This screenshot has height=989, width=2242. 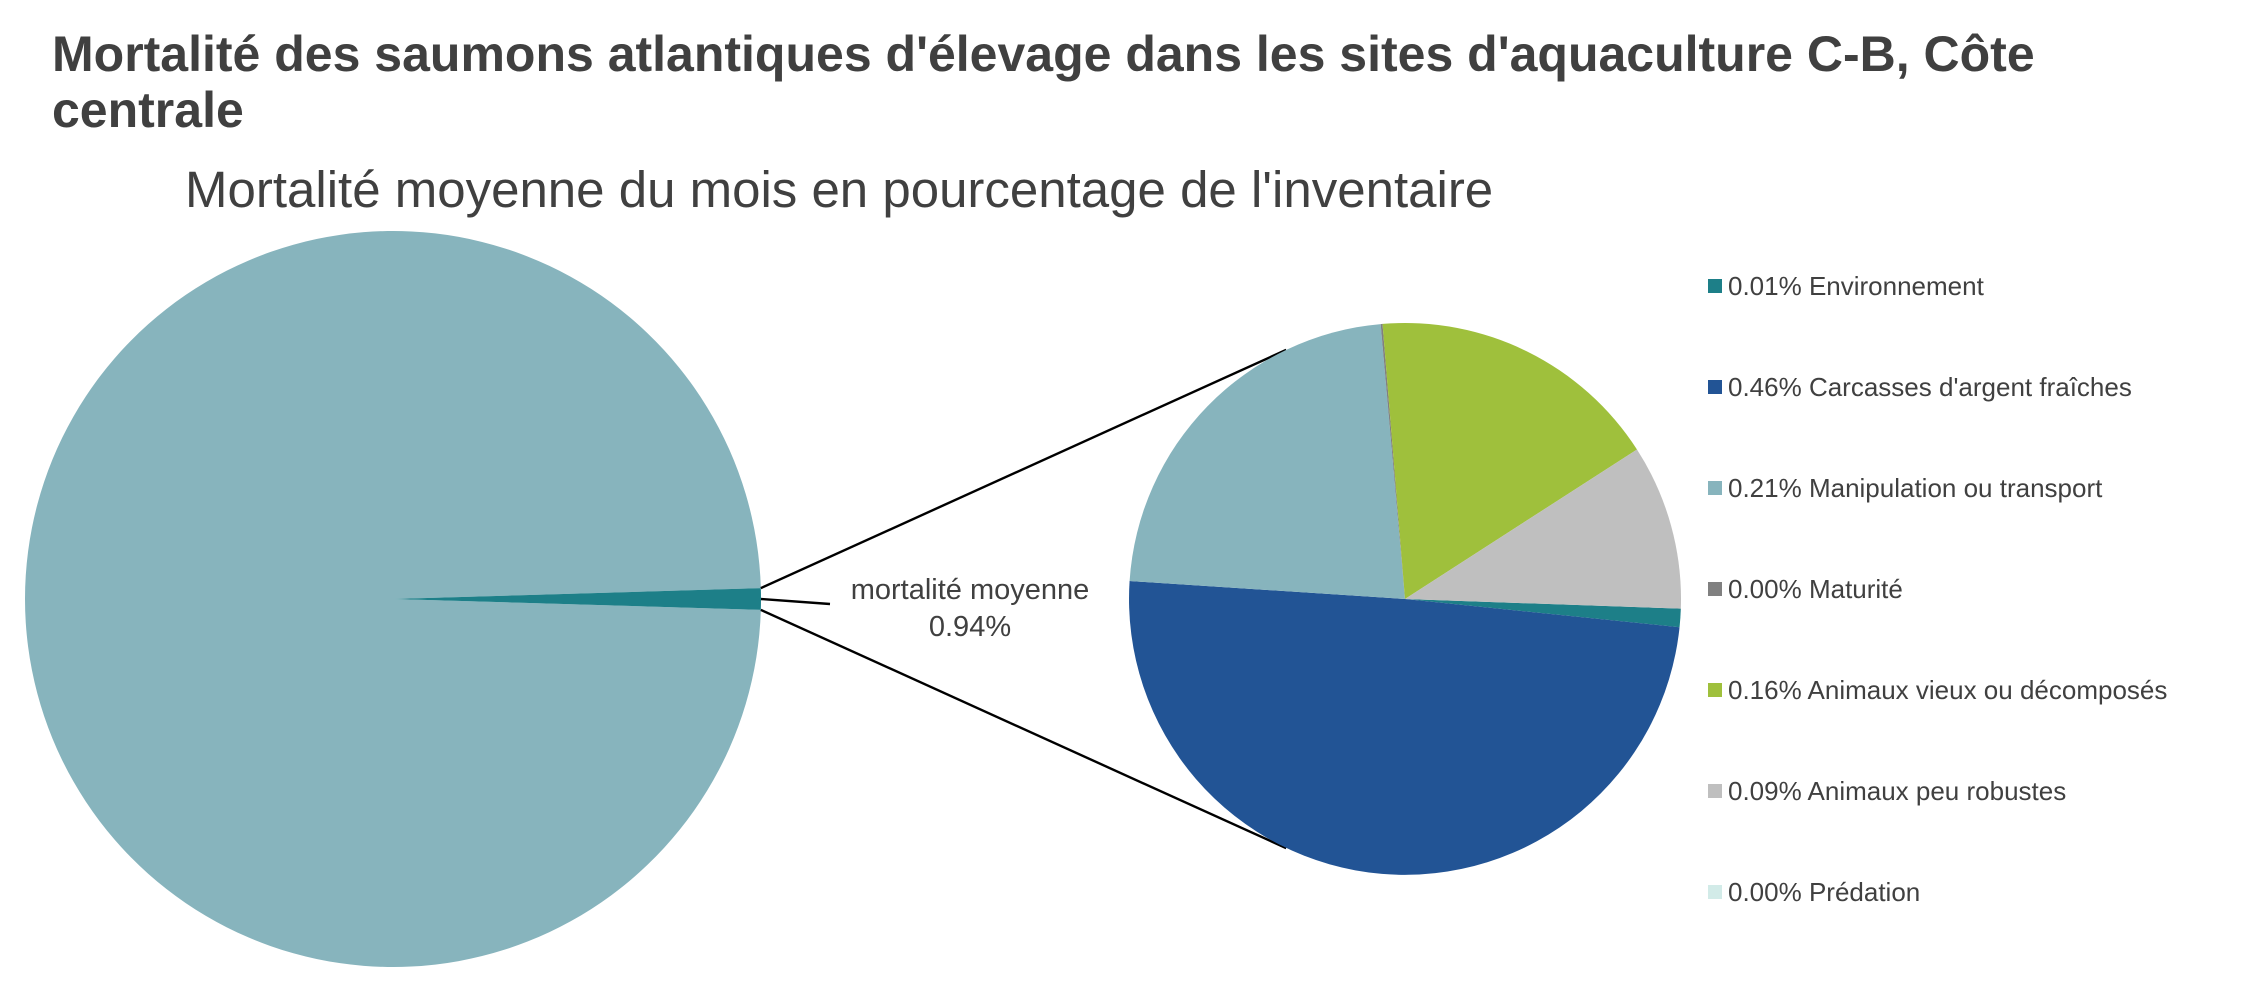 I want to click on legend-label: 0.00% Maturité, so click(x=1815, y=589).